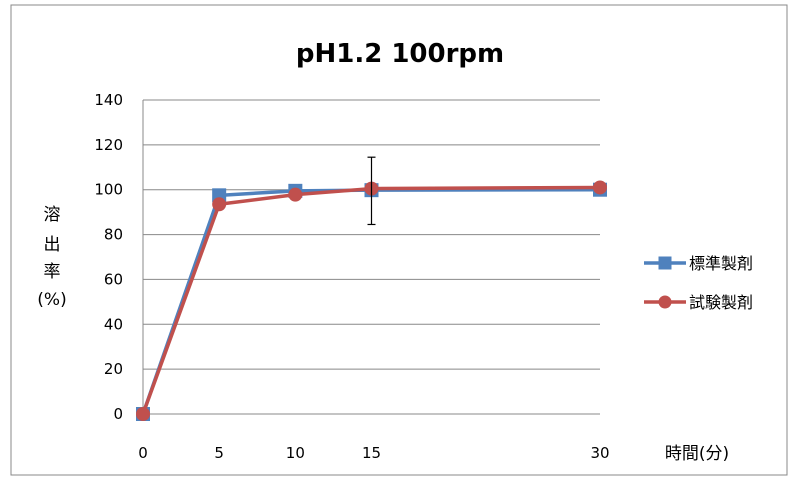 The width and height of the screenshot is (794, 481). What do you see at coordinates (295, 453) in the screenshot?
I see `x-tick-label: 10` at bounding box center [295, 453].